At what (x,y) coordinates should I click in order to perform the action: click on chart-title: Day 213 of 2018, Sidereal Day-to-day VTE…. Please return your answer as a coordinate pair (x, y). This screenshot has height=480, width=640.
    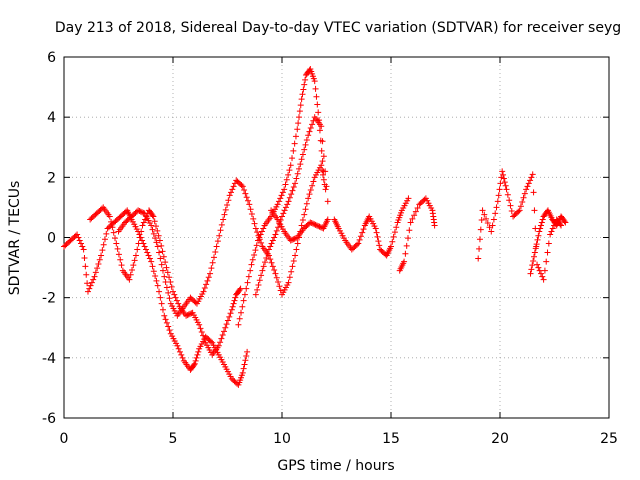
    Looking at the image, I should click on (338, 28).